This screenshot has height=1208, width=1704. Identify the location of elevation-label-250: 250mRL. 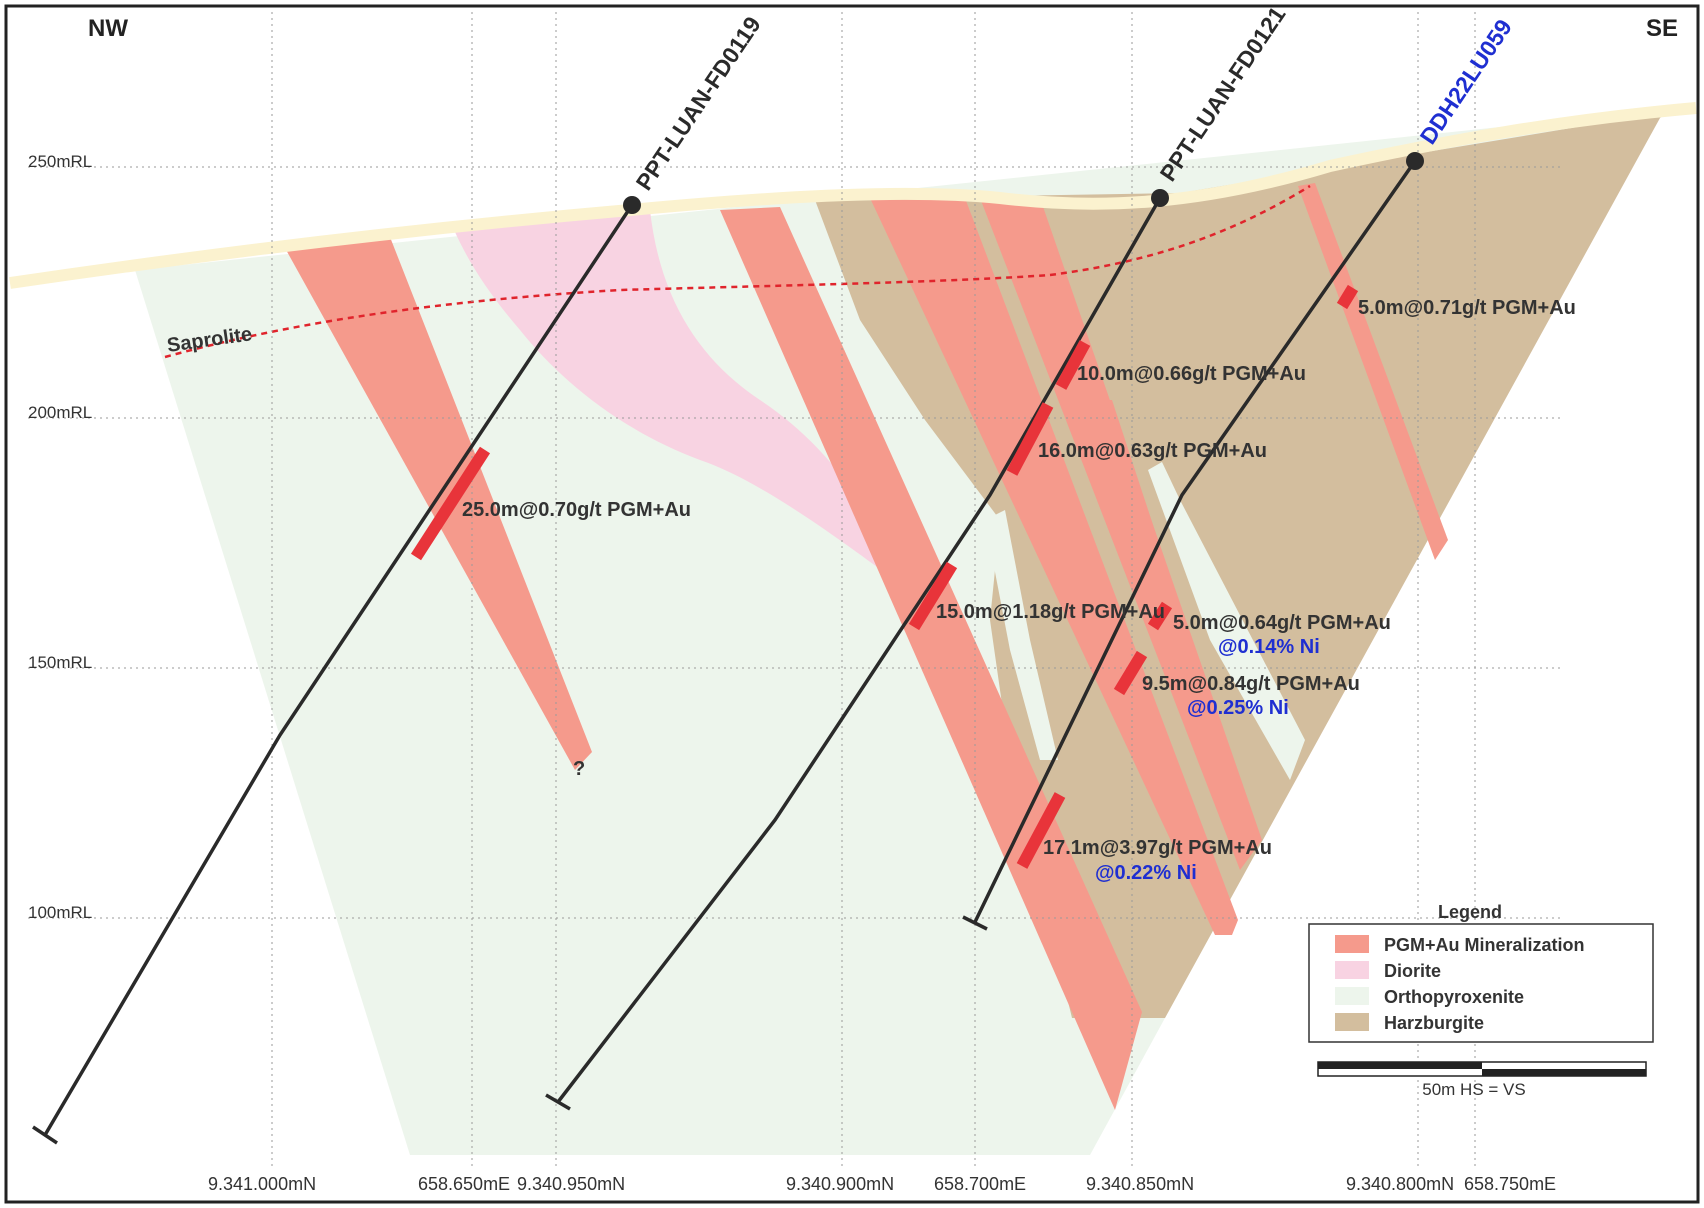
(60, 161).